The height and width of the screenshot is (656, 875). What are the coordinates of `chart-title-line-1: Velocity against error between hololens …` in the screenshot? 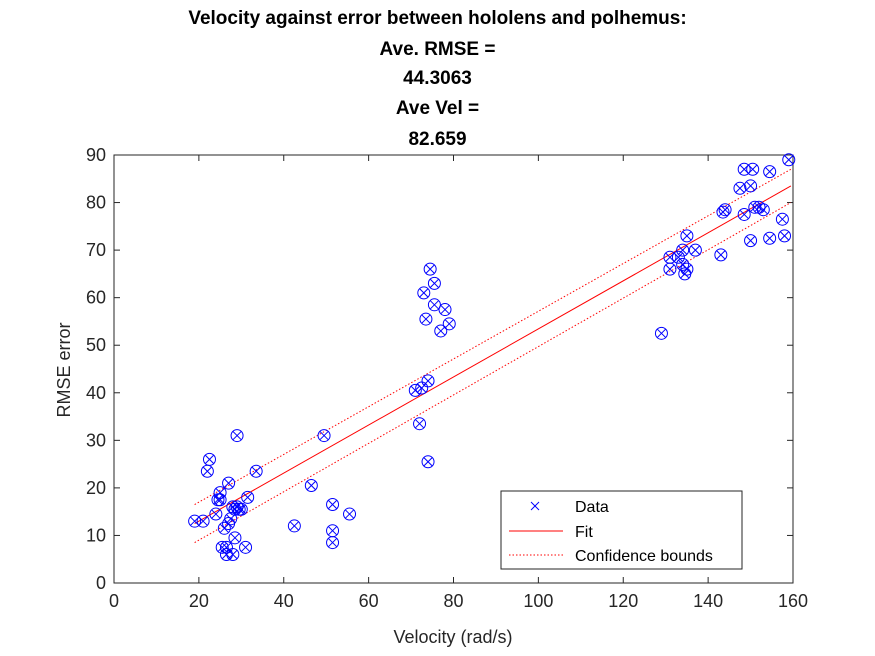 It's located at (437, 18).